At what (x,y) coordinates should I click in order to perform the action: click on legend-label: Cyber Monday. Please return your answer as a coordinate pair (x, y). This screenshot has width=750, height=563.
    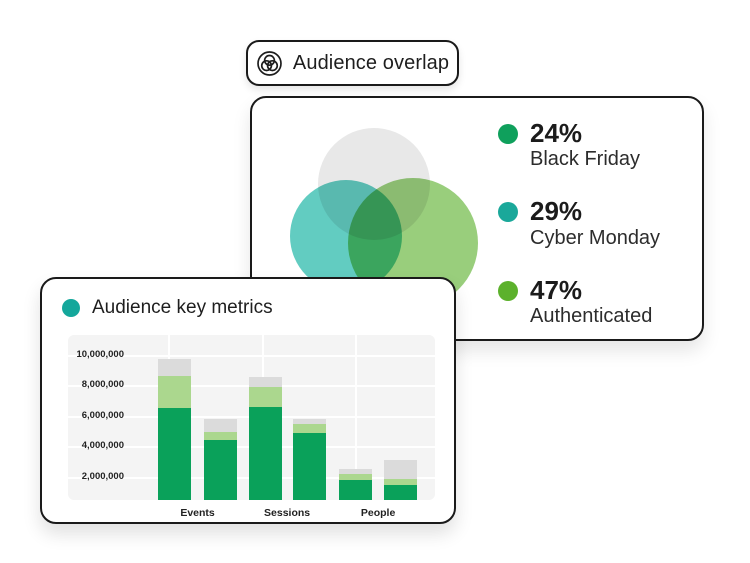
    Looking at the image, I should click on (595, 237).